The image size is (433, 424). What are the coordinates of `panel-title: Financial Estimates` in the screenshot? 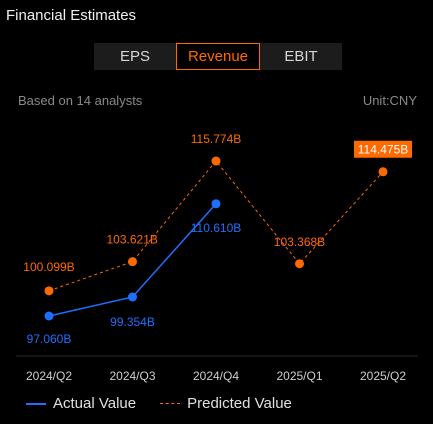 It's located at (71, 15).